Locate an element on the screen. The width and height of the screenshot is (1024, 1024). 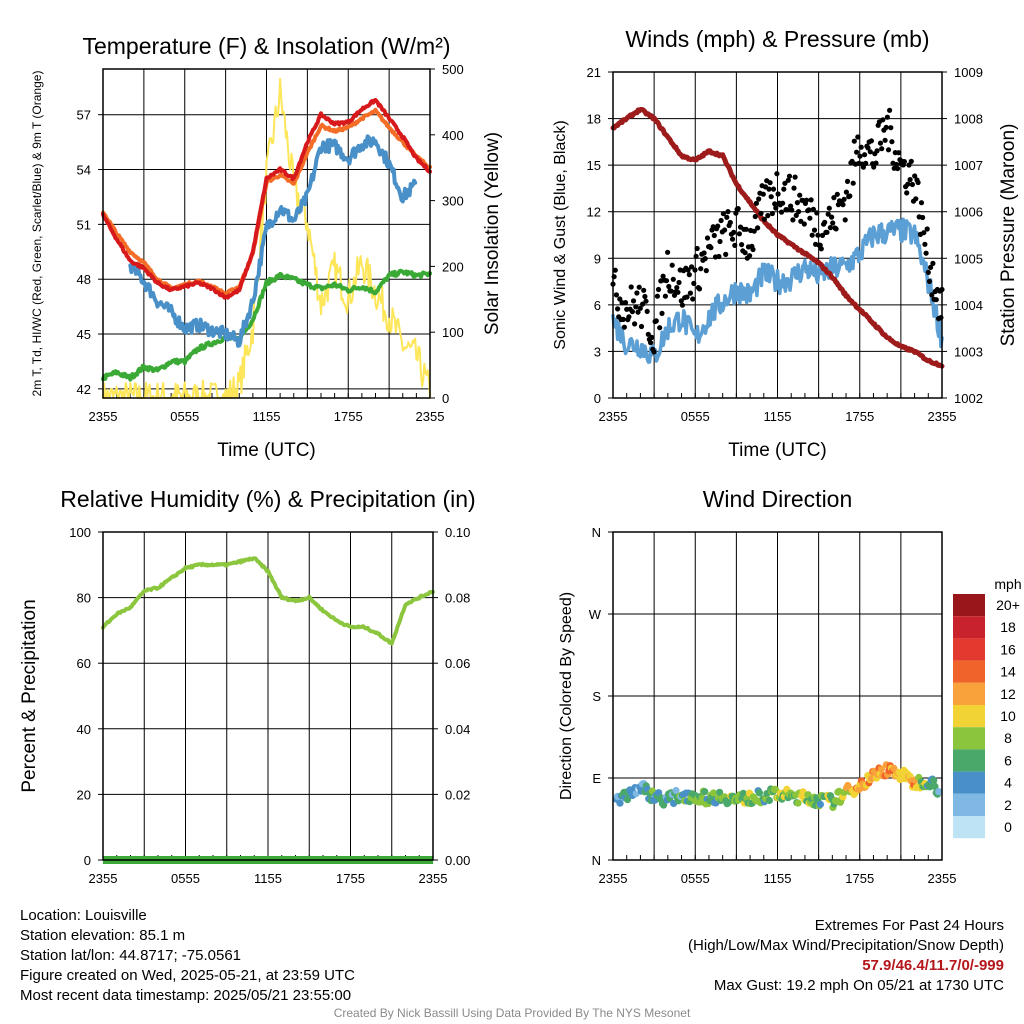
y-tick-label: 60 is located at coordinates (84, 663).